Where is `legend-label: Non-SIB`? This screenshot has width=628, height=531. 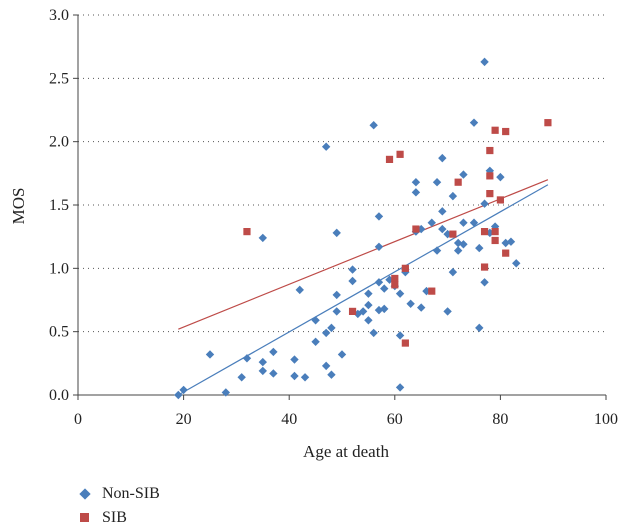
legend-label: Non-SIB is located at coordinates (131, 493).